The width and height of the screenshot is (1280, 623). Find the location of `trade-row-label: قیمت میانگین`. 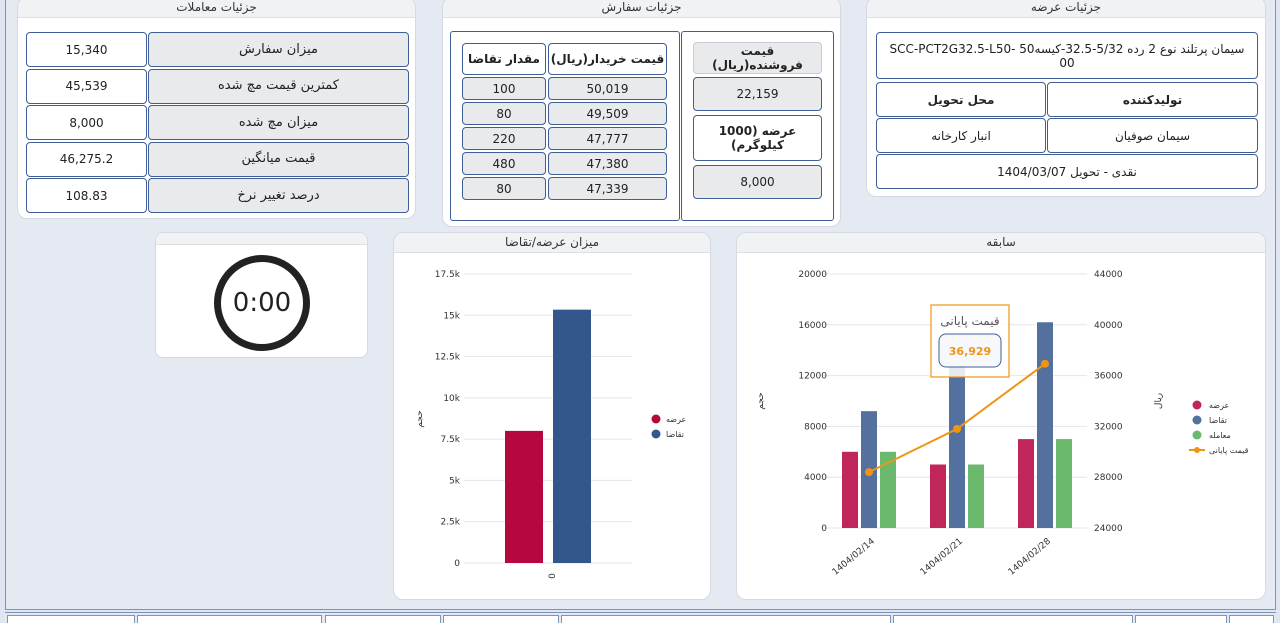

trade-row-label: قیمت میانگین is located at coordinates (278, 159).